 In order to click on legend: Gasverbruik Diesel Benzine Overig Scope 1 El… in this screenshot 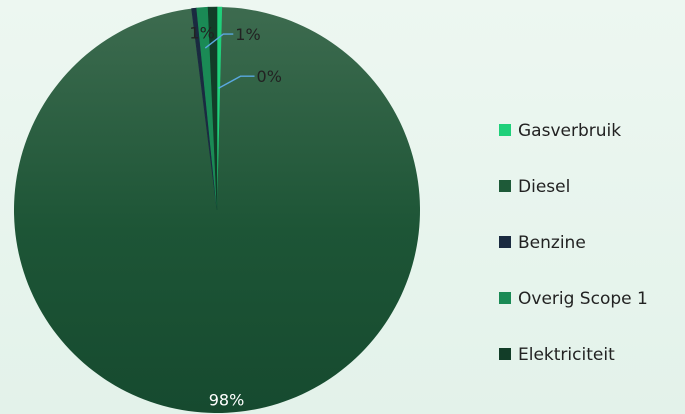, I will do `click(573, 243)`.